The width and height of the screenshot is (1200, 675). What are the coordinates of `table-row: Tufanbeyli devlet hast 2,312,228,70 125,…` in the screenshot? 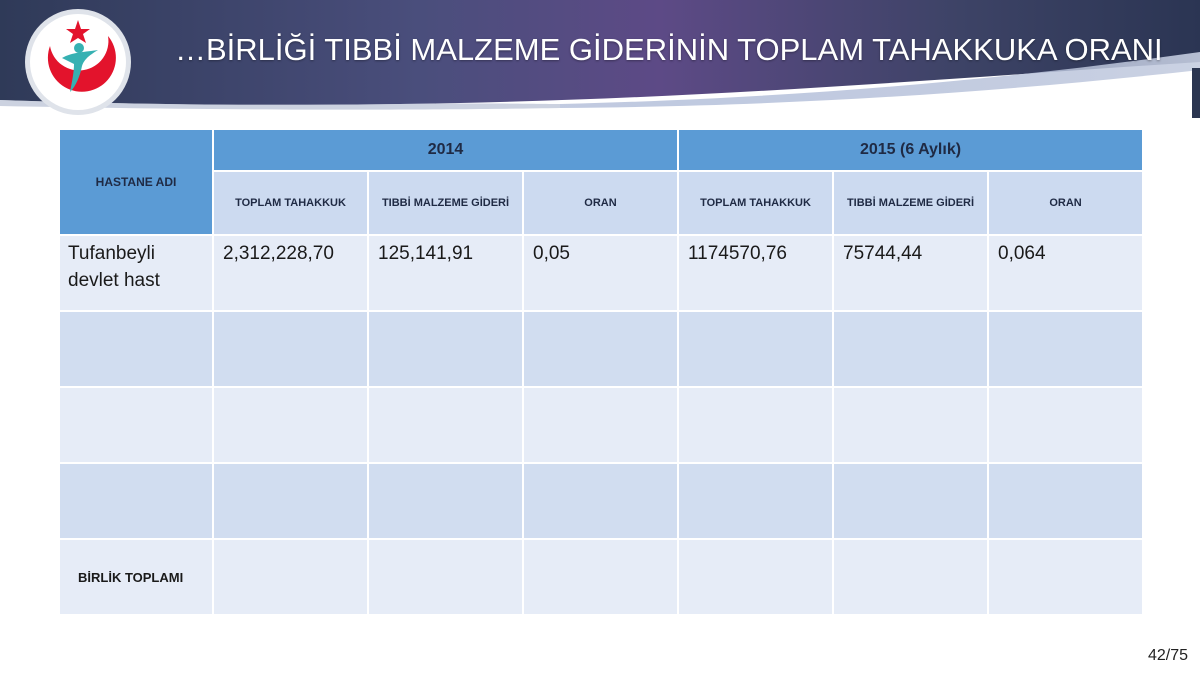 It's located at (601, 273).